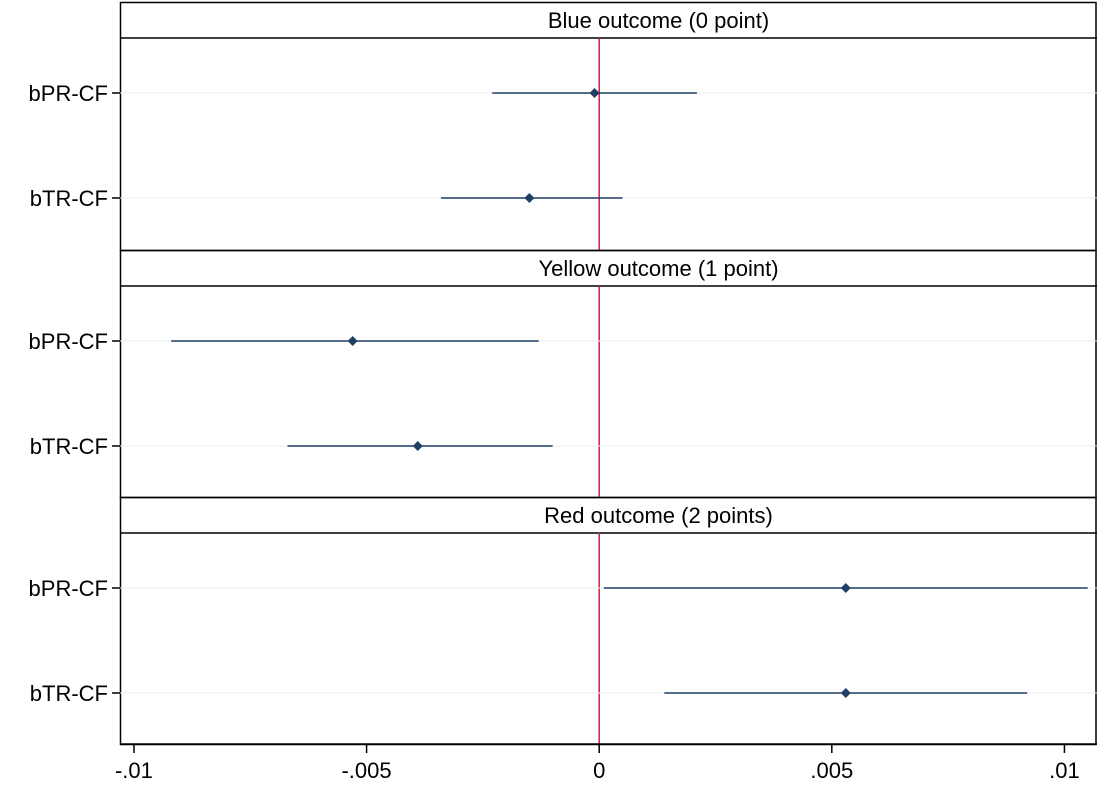 Image resolution: width=1097 pixels, height=794 pixels. I want to click on x-tick-label: -.01, so click(134, 770).